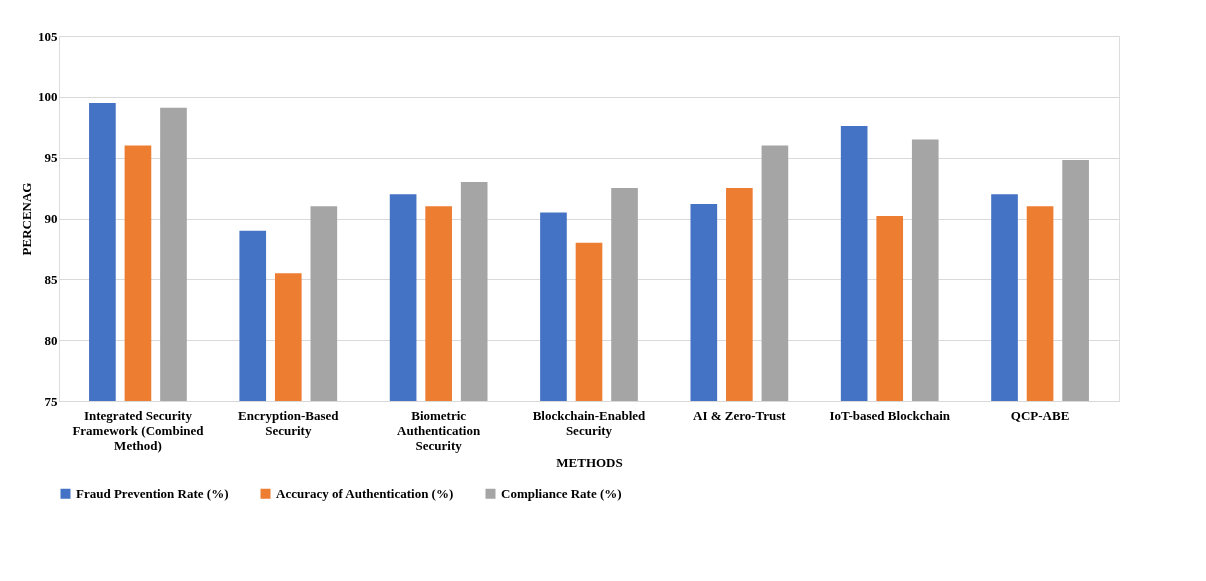 This screenshot has height=581, width=1206. Describe the element at coordinates (26, 219) in the screenshot. I see `y-axis-title: PERCENAG` at that location.